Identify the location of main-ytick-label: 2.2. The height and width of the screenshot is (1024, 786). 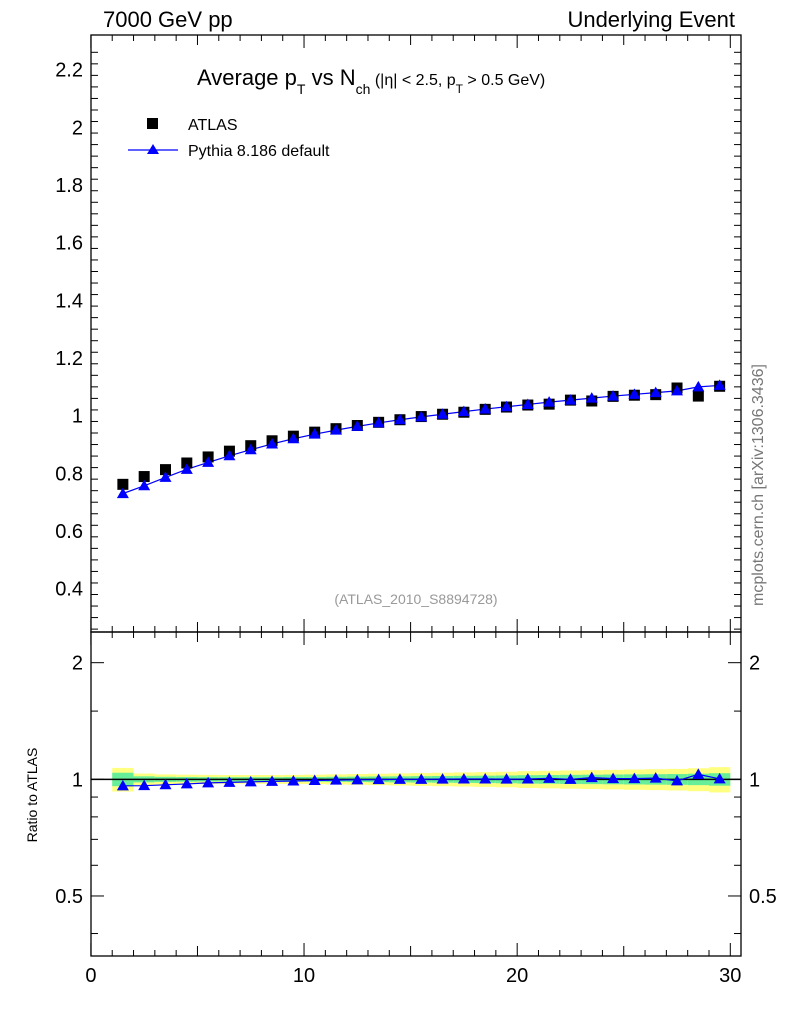
(69, 71).